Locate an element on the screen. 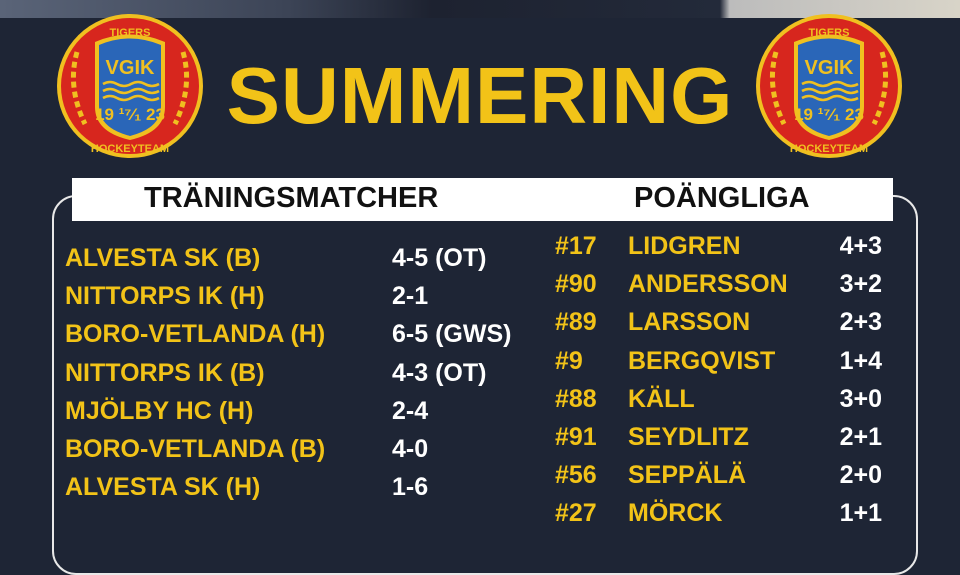 This screenshot has height=575, width=960. player-points: 4+3 is located at coordinates (860, 246).